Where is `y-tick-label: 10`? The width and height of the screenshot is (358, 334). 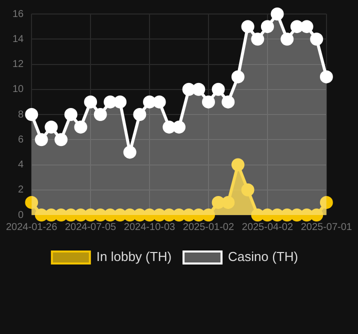
y-tick-label: 10 is located at coordinates (18, 90).